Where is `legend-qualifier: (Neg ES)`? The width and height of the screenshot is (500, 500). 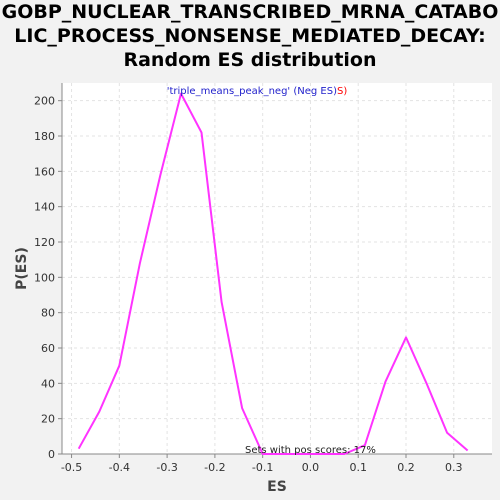 legend-qualifier: (Neg ES) is located at coordinates (313, 91).